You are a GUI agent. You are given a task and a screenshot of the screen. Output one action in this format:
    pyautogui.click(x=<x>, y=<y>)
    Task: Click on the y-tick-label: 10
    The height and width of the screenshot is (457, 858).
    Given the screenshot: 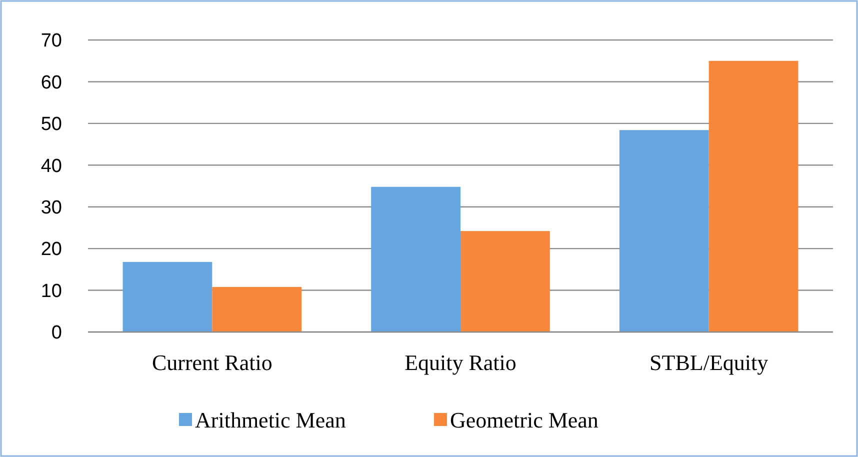 What is the action you would take?
    pyautogui.click(x=51, y=291)
    